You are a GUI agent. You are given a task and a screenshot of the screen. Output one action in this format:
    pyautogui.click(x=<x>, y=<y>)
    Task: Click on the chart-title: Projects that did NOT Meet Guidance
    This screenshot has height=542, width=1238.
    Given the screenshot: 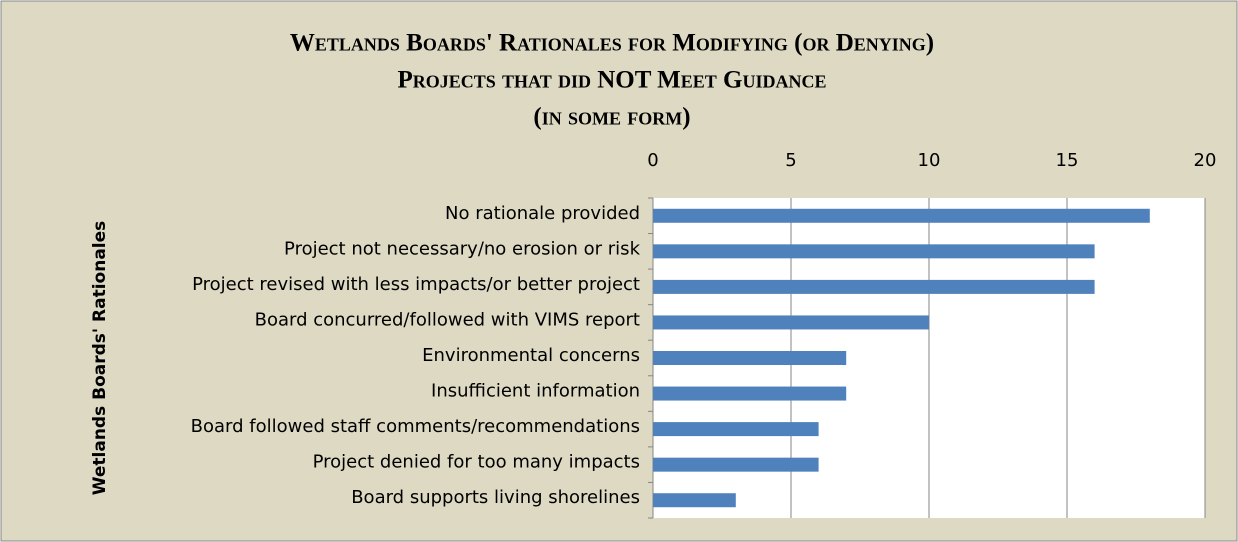 What is the action you would take?
    pyautogui.click(x=611, y=80)
    